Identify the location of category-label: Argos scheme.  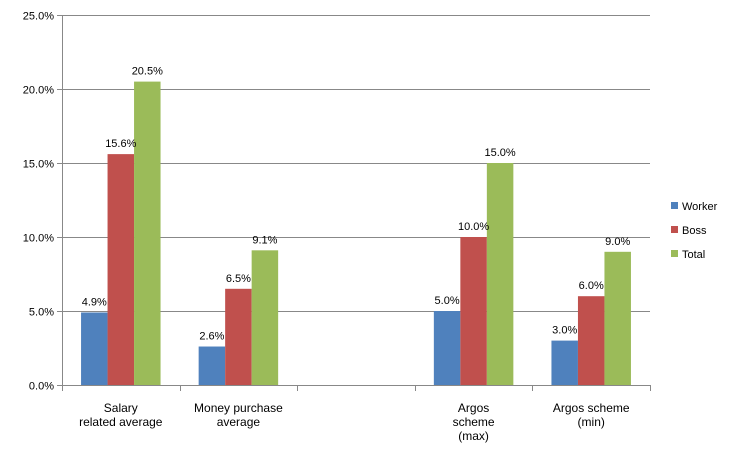
(591, 408).